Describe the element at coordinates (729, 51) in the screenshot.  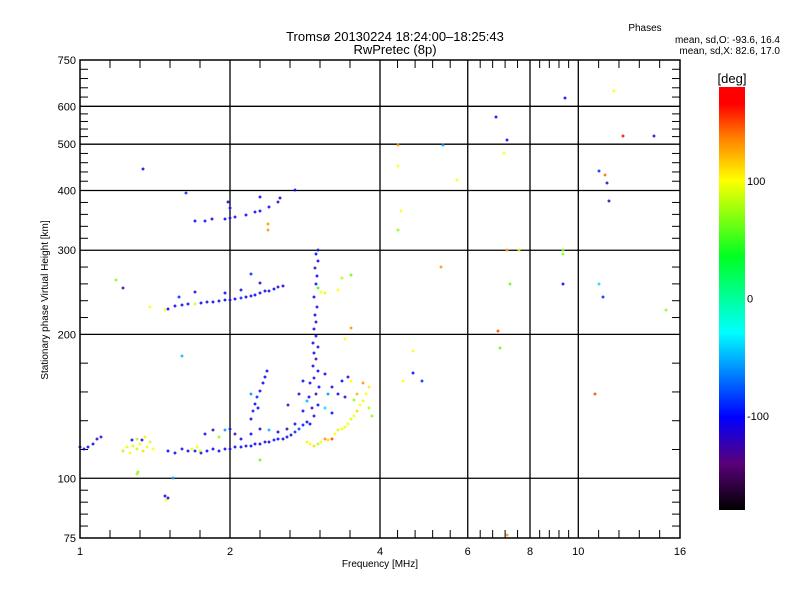
I see `stats-x-mode: mean, sd,X: 82.6, 17.0` at that location.